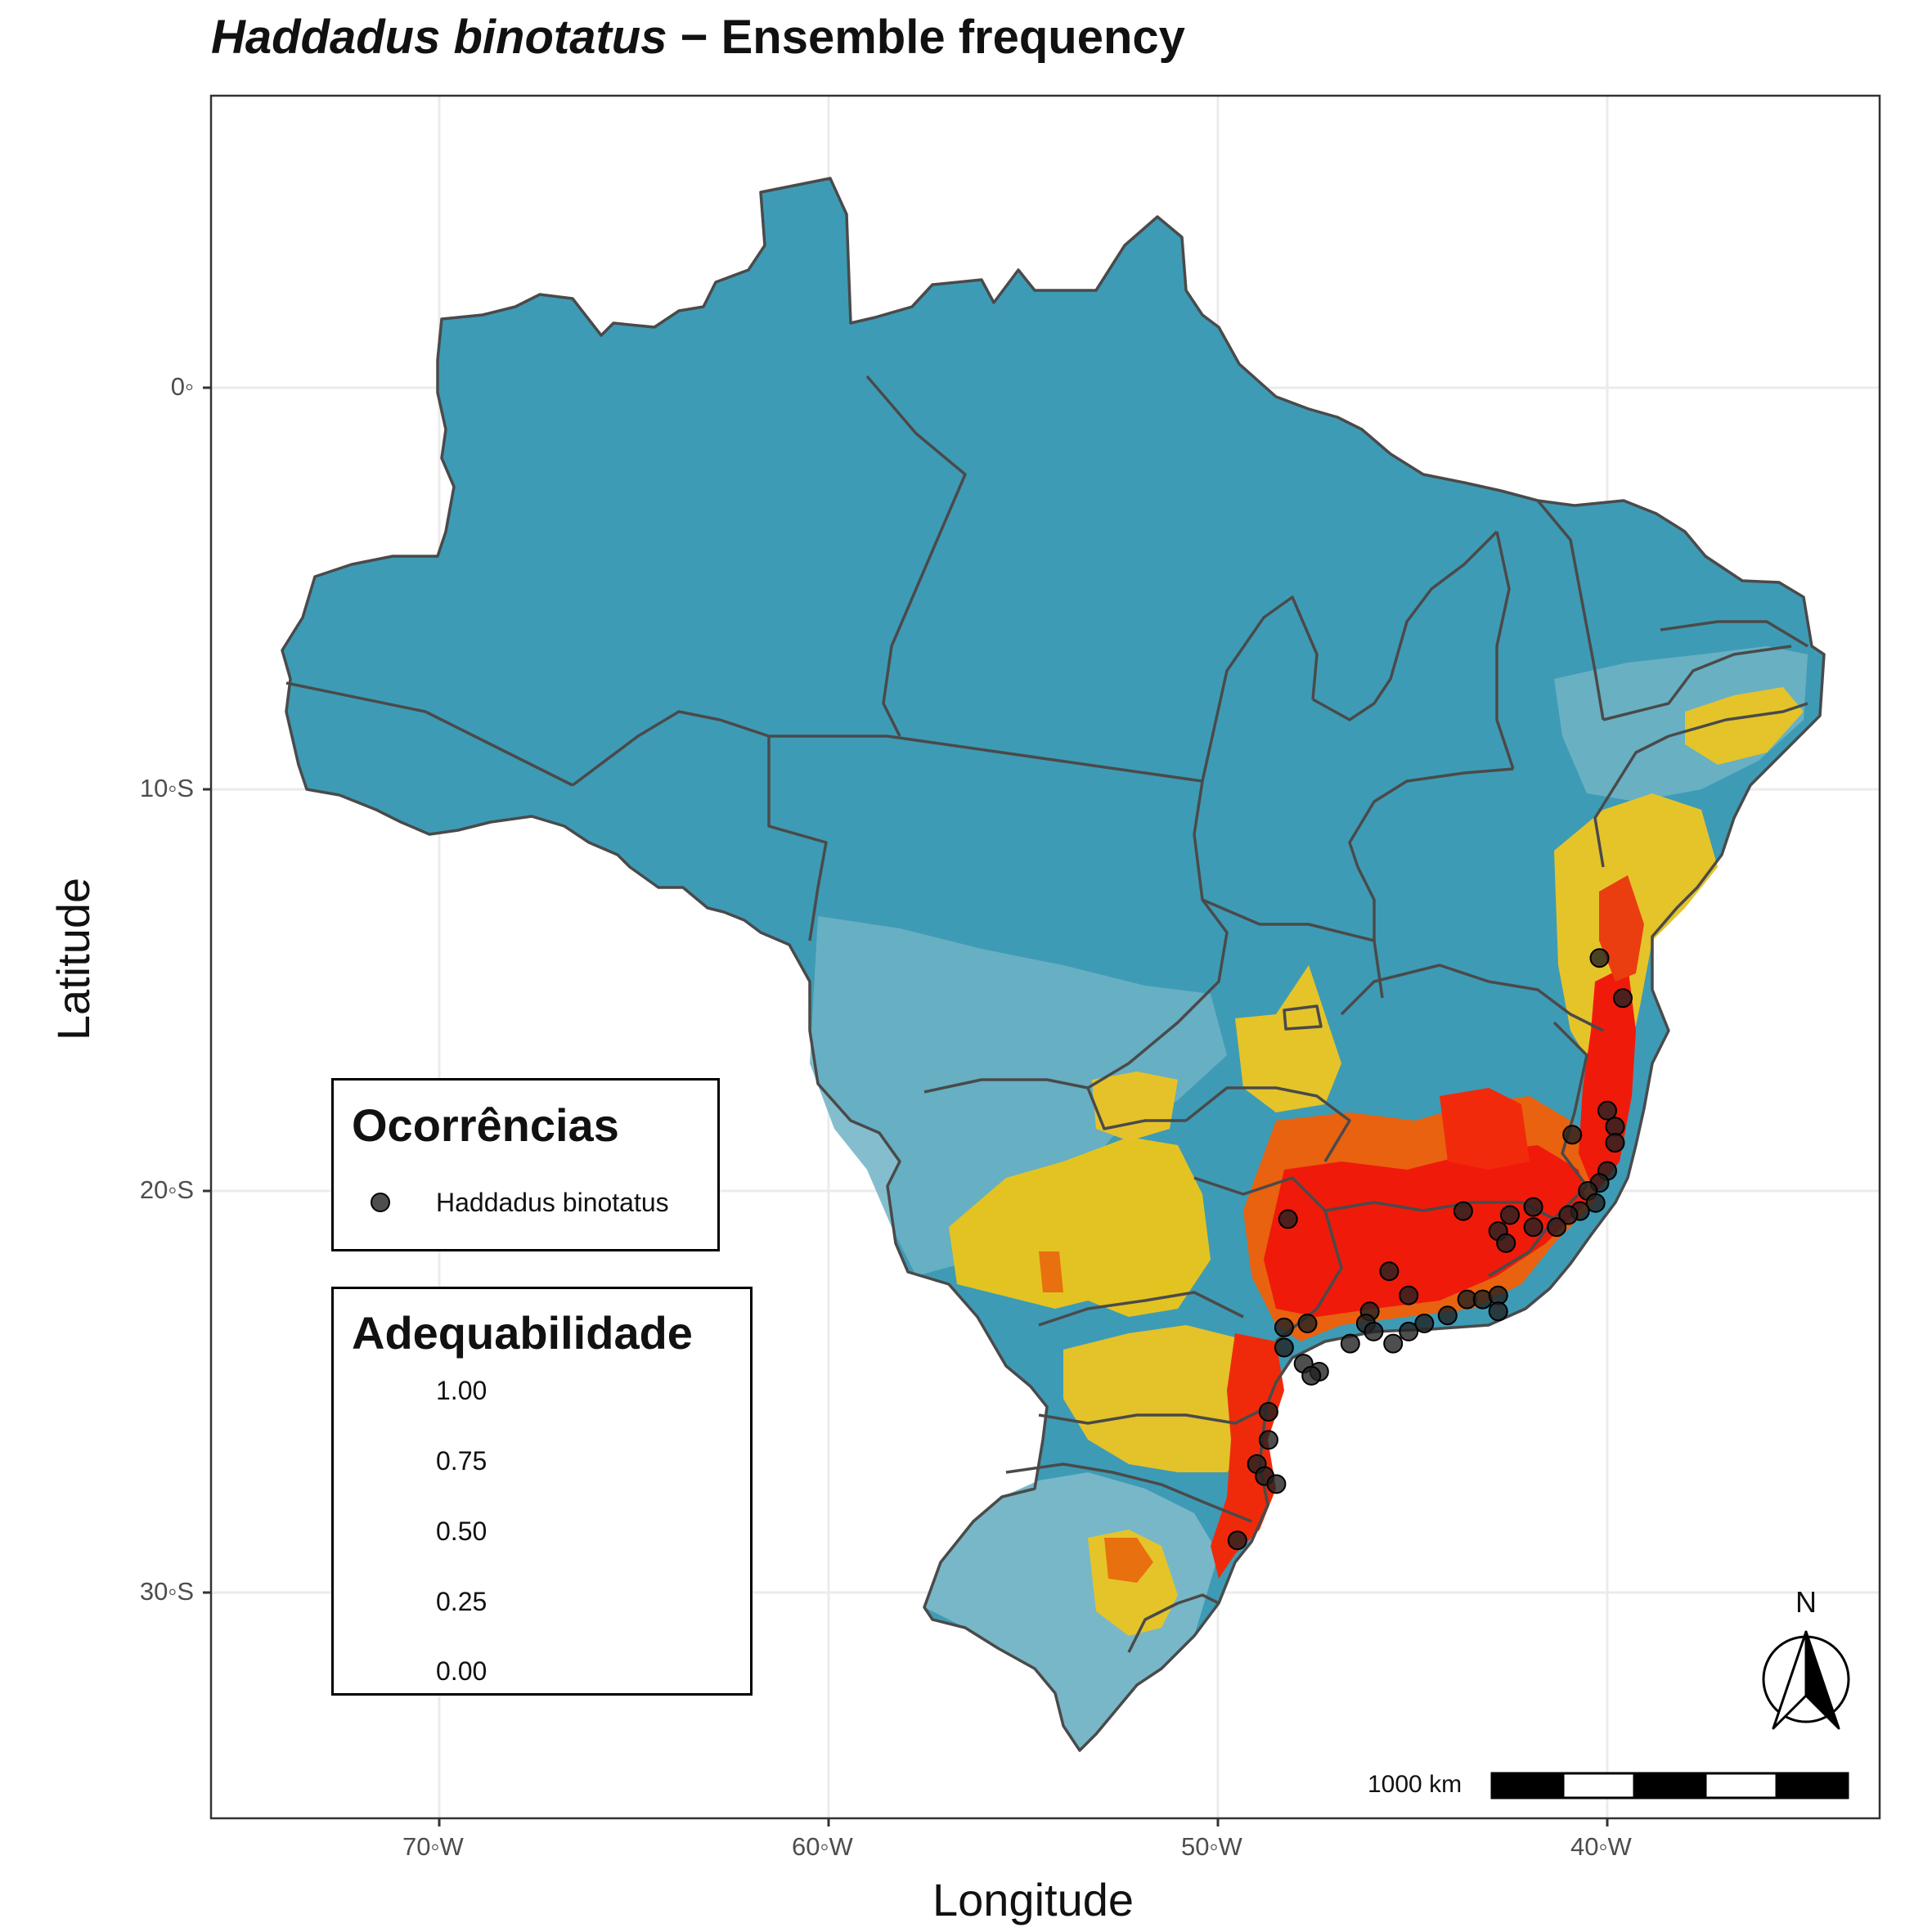  Describe the element at coordinates (1174, 1623) in the screenshot. I see `border-rs-coast` at that location.